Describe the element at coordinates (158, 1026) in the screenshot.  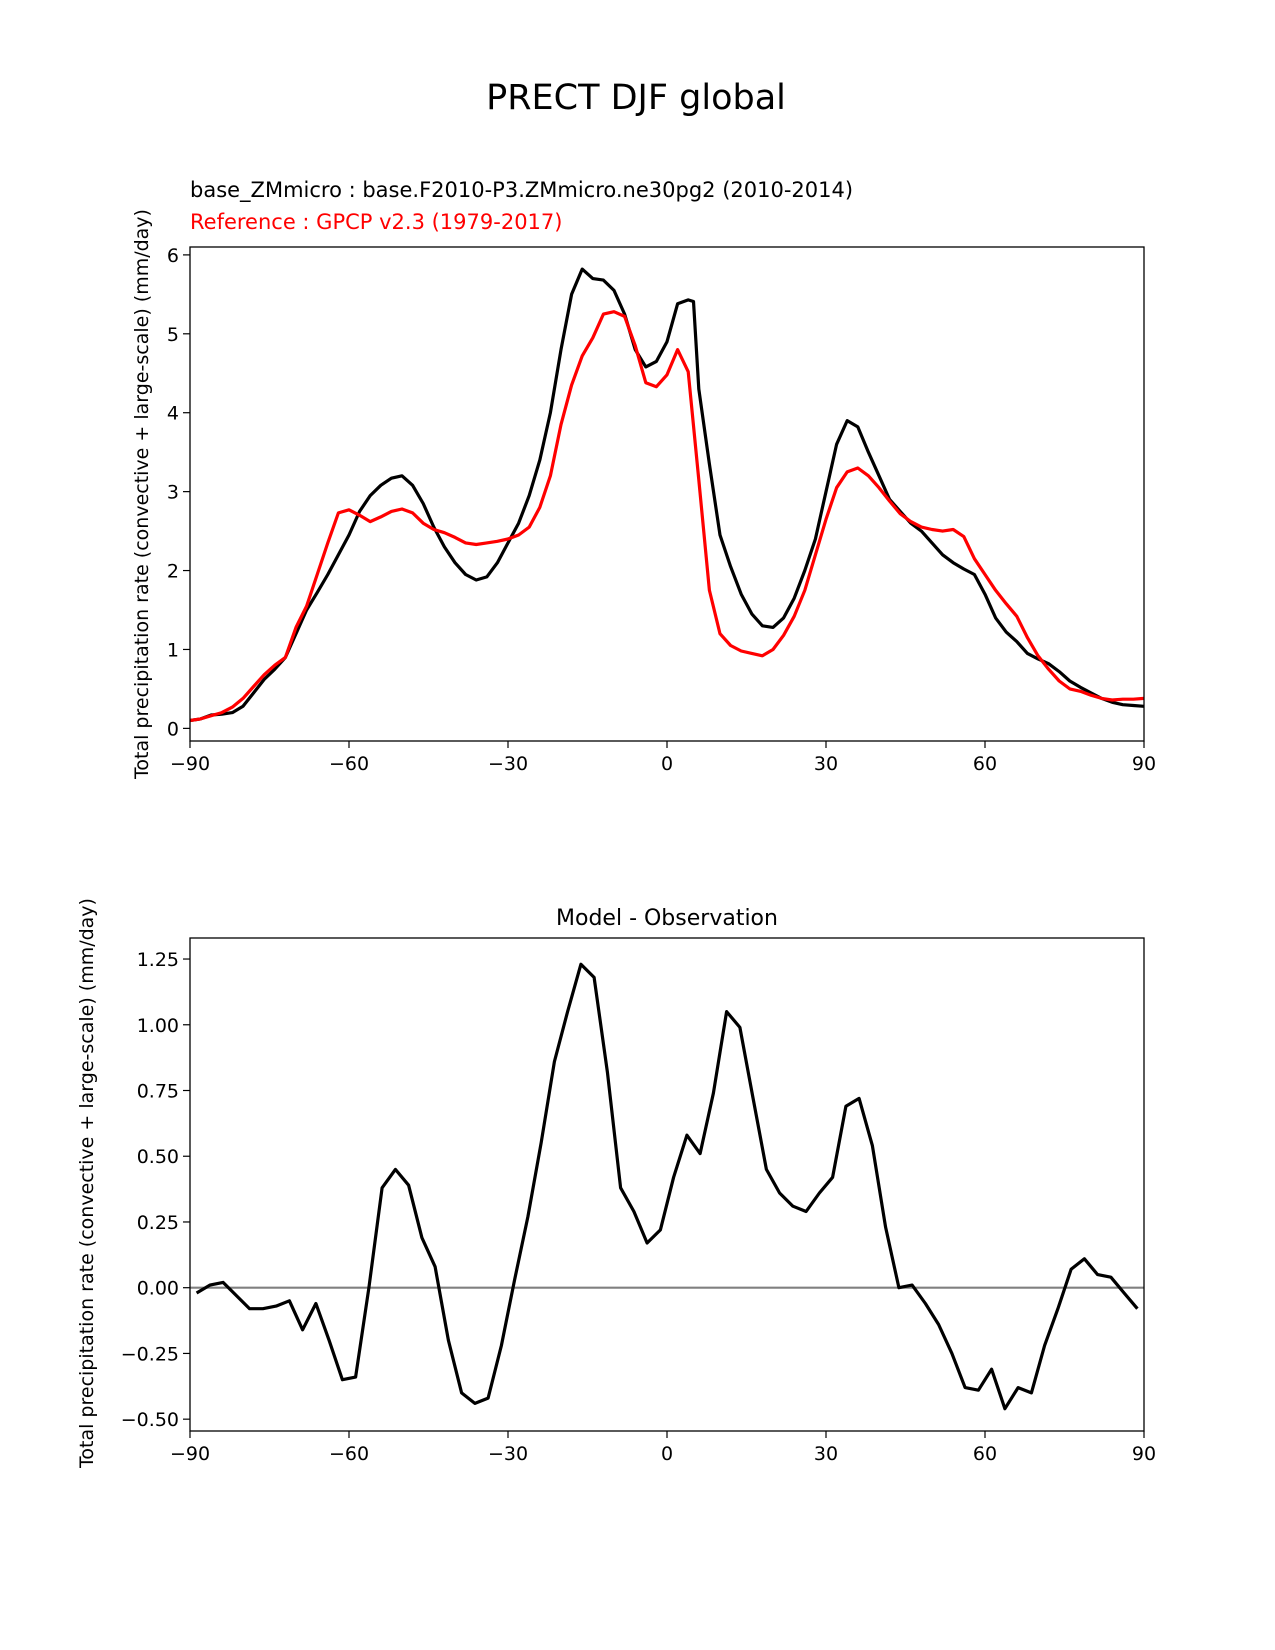
I see `bottom-y-tick-label: 1.00` at that location.